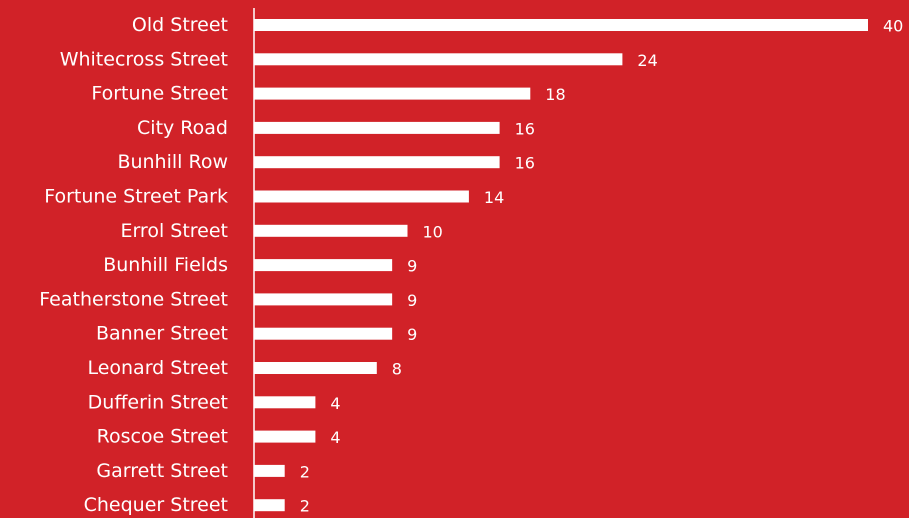 This screenshot has height=518, width=909. Describe the element at coordinates (180, 25) in the screenshot. I see `category-label-old-street: Old Street` at that location.